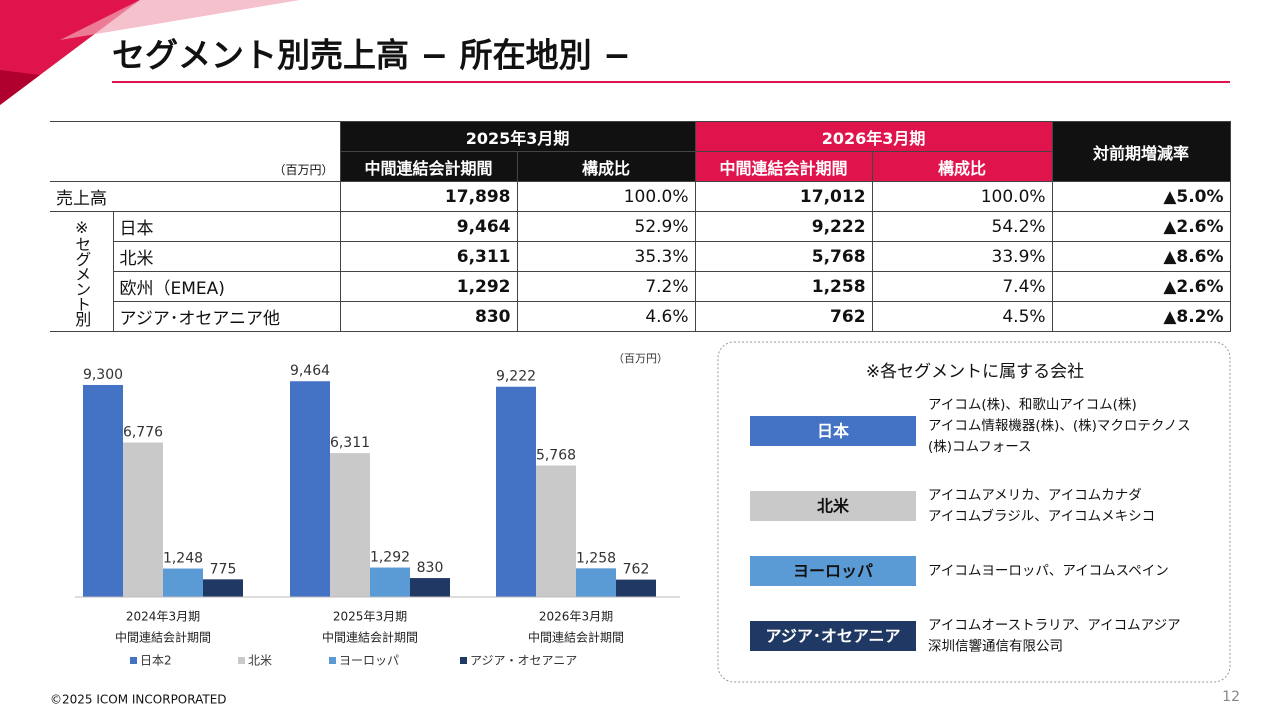  What do you see at coordinates (371, 55) in the screenshot?
I see `title: セグメント別売上高 − 所在地別 −` at bounding box center [371, 55].